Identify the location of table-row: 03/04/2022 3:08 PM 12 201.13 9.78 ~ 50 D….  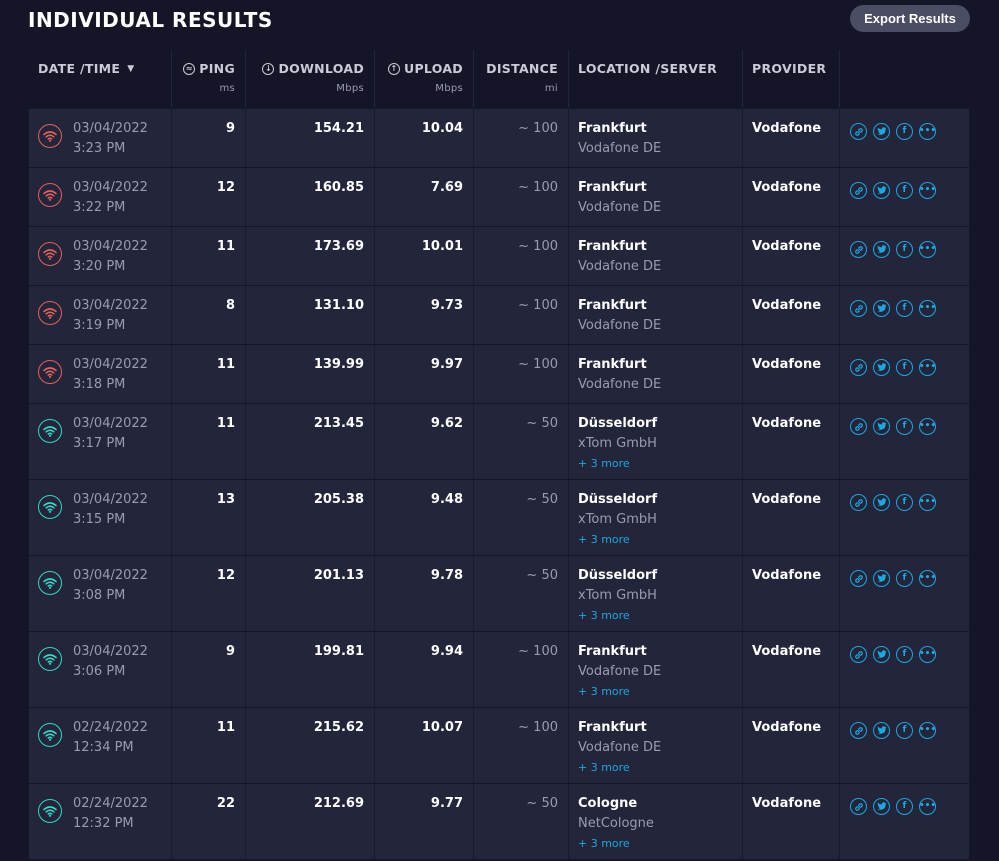
(499, 593).